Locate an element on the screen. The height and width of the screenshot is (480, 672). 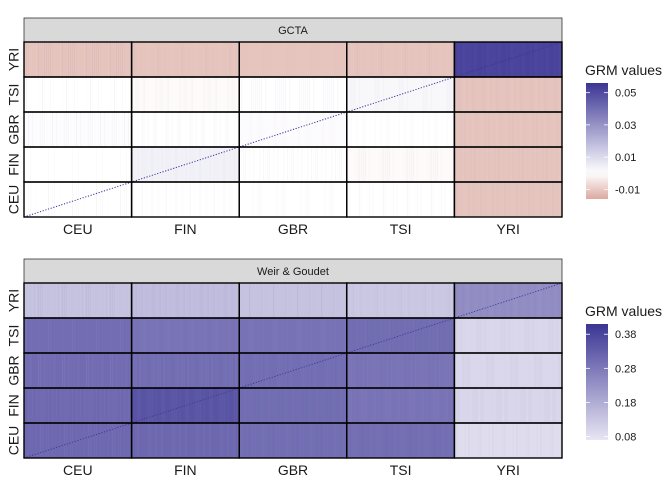
weir-goudet-panel-title: Weir & Goudet is located at coordinates (293, 272).